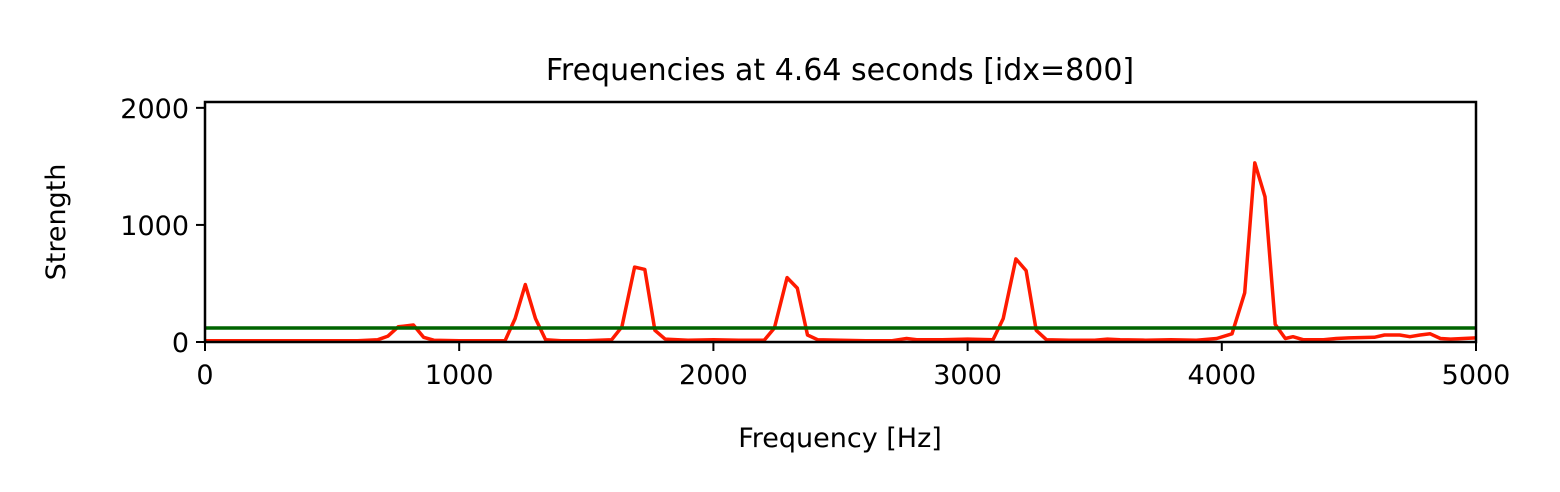 The image size is (1560, 492). Describe the element at coordinates (459, 375) in the screenshot. I see `x-tick-label: 1000` at that location.